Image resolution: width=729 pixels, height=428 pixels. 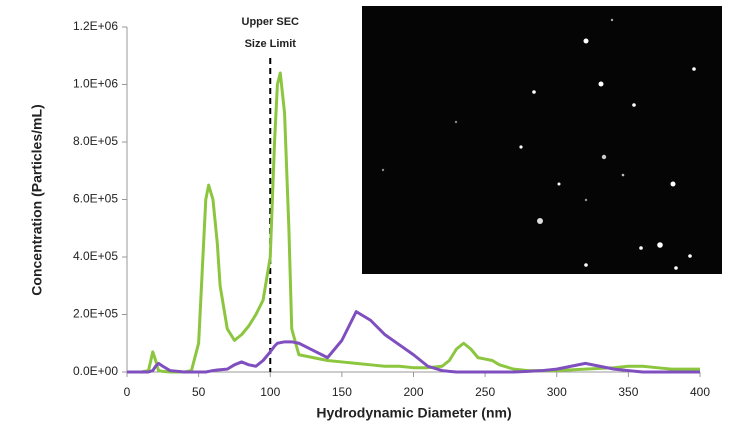 I want to click on x-tick-label: 200, so click(x=413, y=392).